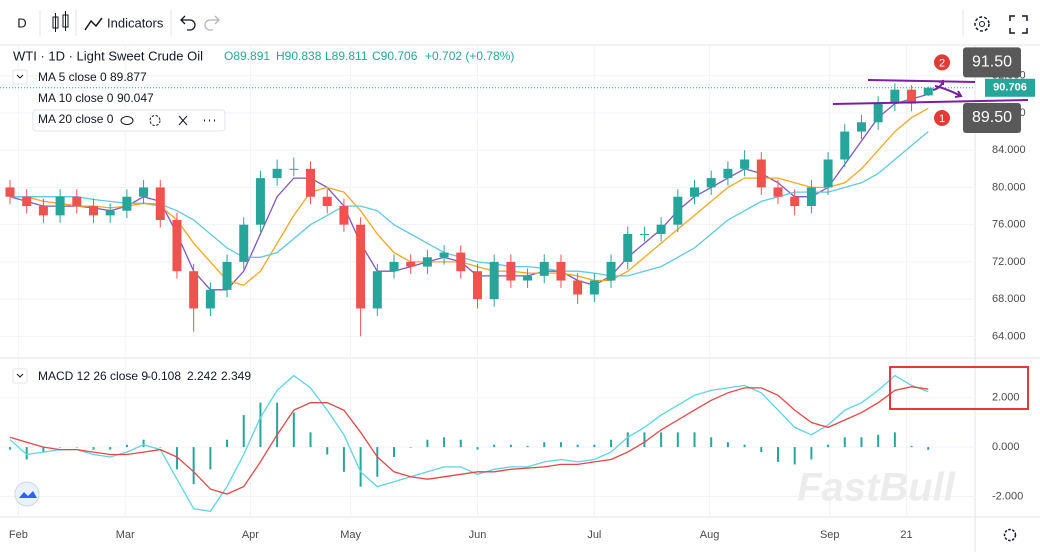 The image size is (1040, 552). What do you see at coordinates (125, 535) in the screenshot?
I see `x-tick-label: Mar` at bounding box center [125, 535].